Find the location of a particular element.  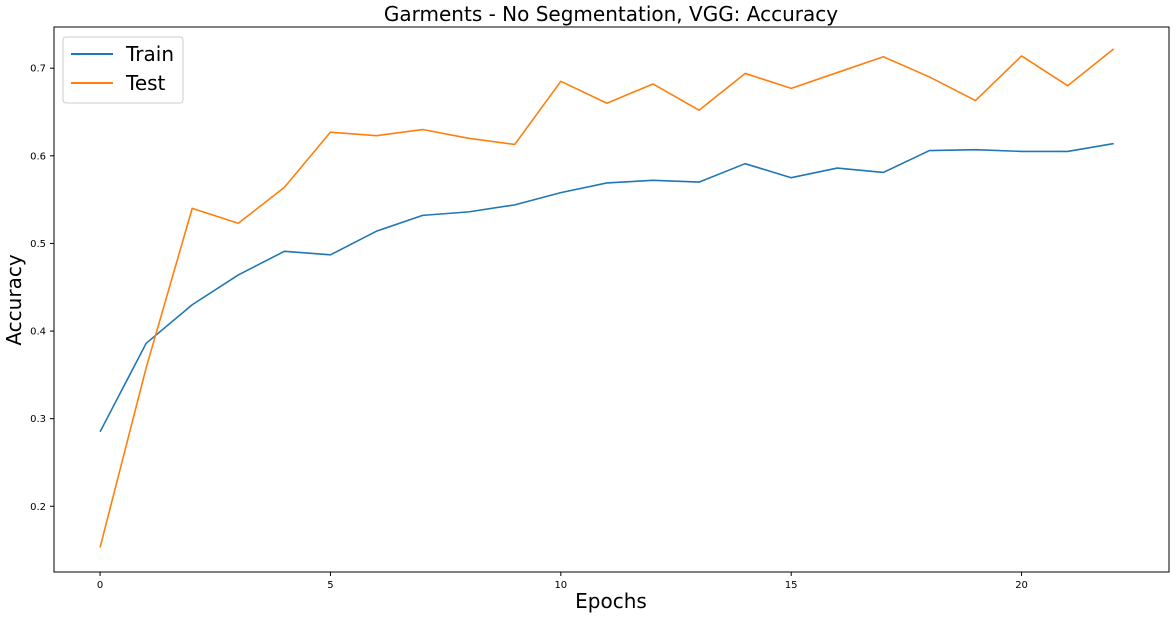

x-tick-label: 20 is located at coordinates (1021, 585).